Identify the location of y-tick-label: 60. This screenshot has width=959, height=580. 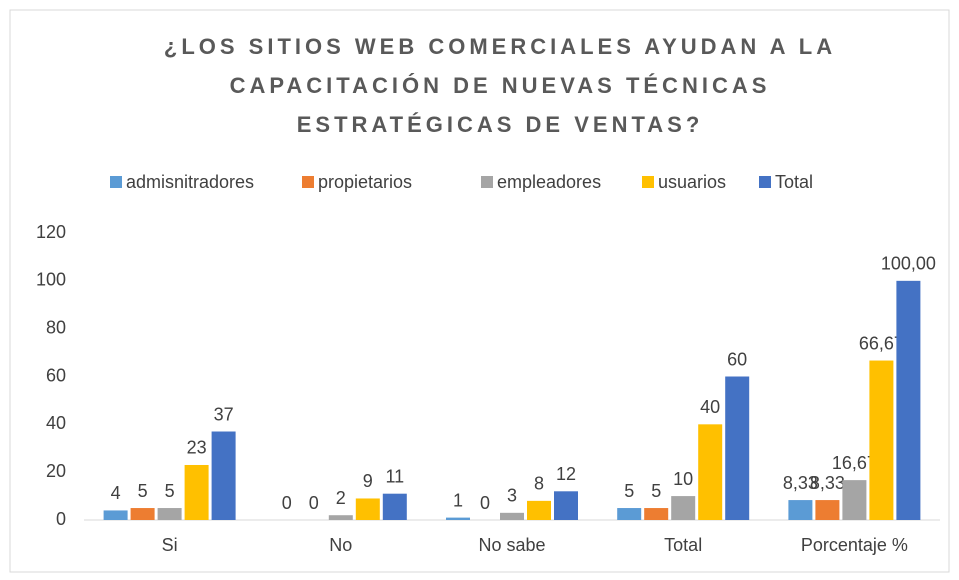
(56, 375).